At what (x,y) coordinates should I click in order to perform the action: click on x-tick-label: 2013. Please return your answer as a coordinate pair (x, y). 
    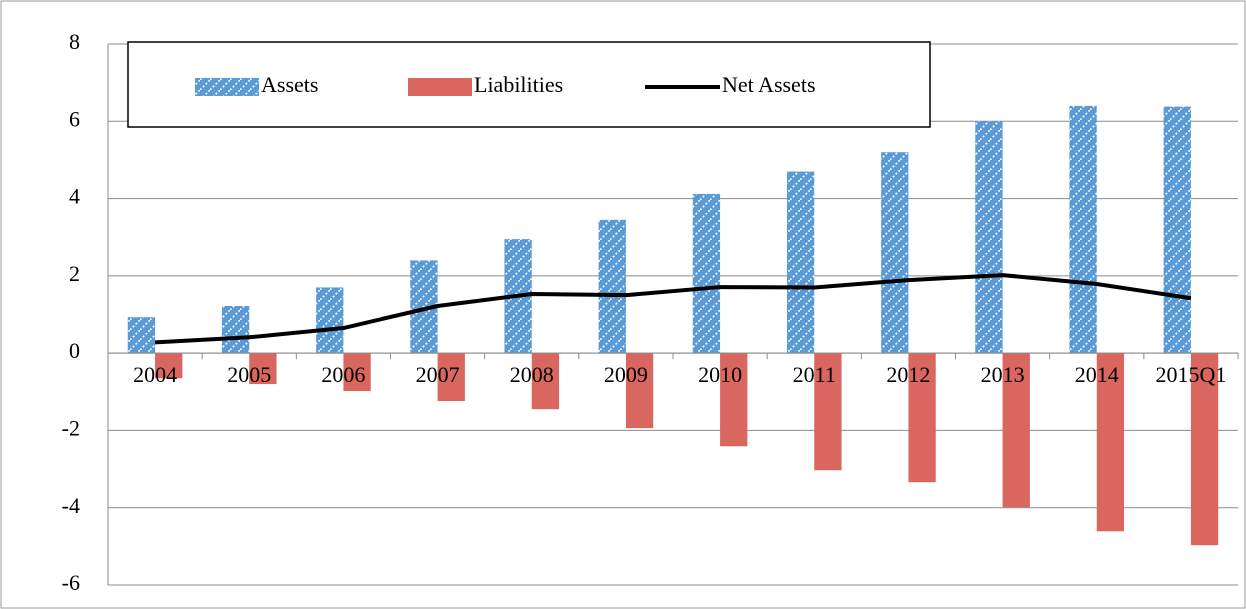
    Looking at the image, I should click on (1003, 374).